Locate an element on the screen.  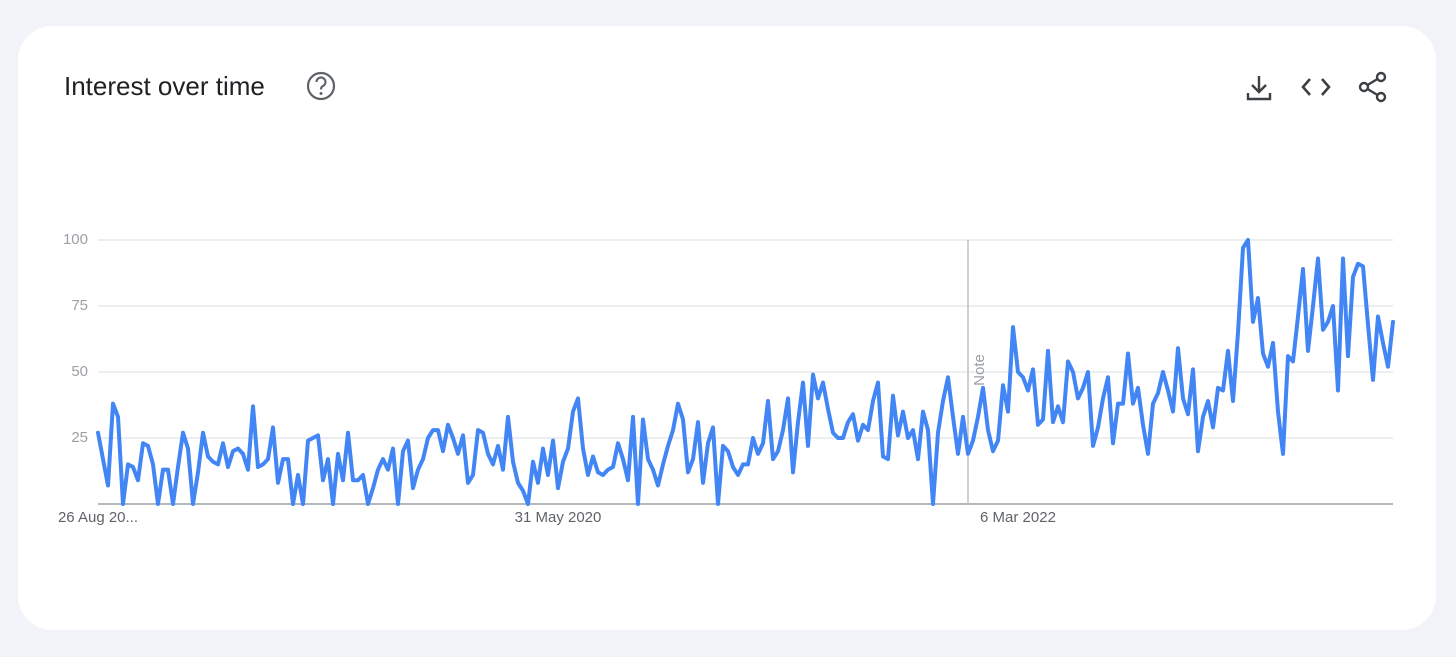
help-icon is located at coordinates (321, 86).